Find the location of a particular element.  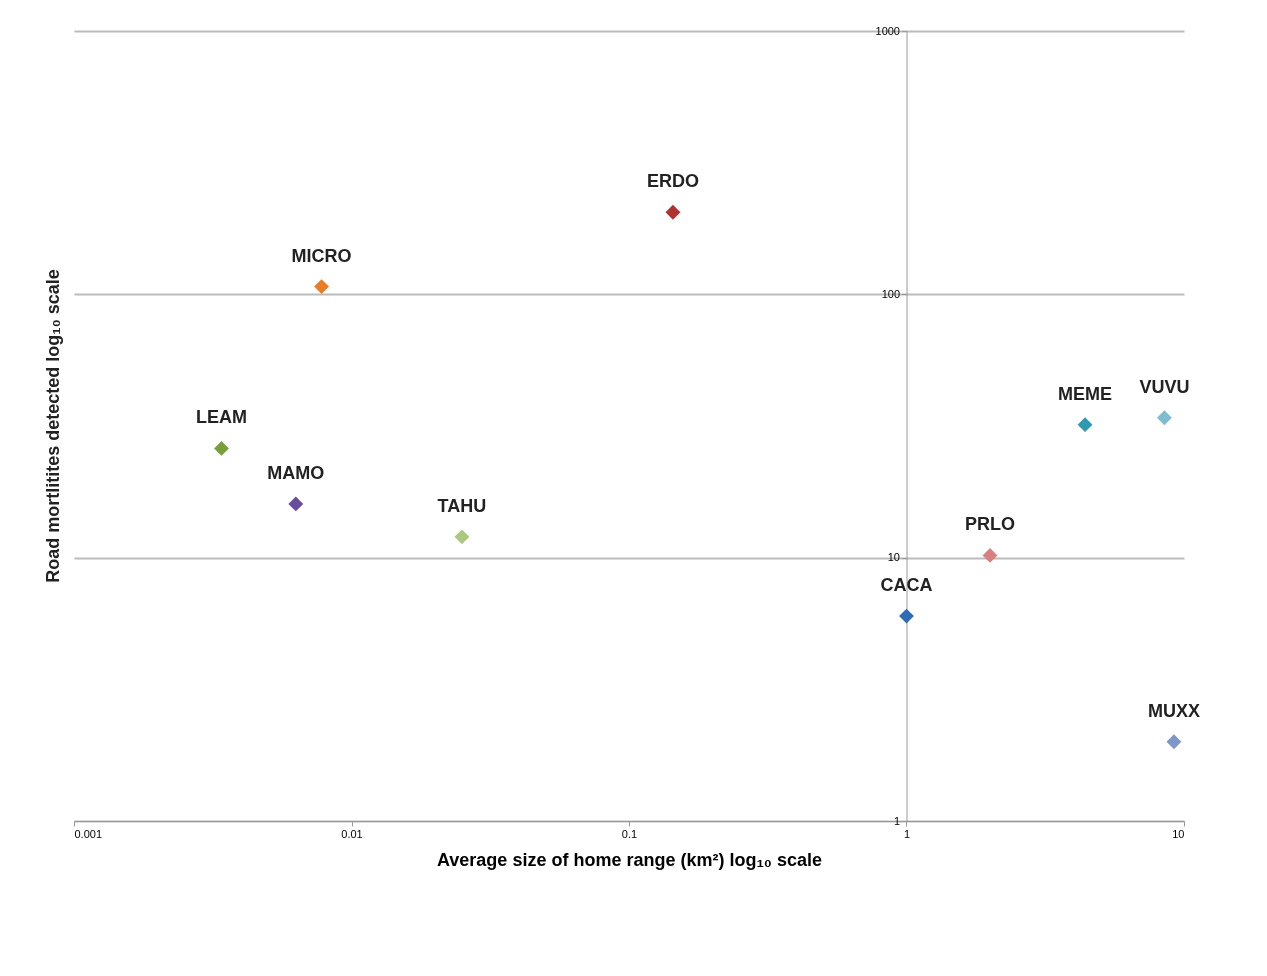

x-axis-title: Average size of home range (km²) log₁₀ scale is located at coordinates (629, 859).